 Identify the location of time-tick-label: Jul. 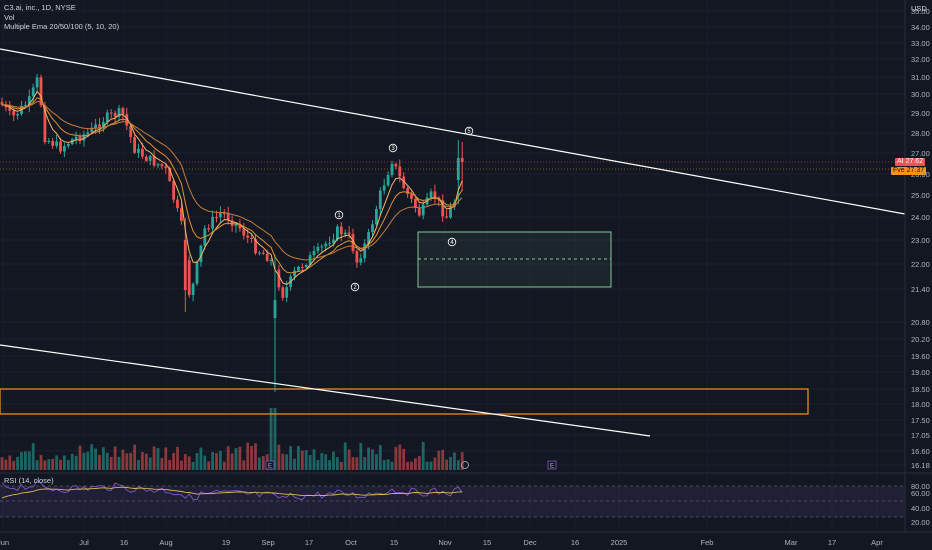
(84, 542).